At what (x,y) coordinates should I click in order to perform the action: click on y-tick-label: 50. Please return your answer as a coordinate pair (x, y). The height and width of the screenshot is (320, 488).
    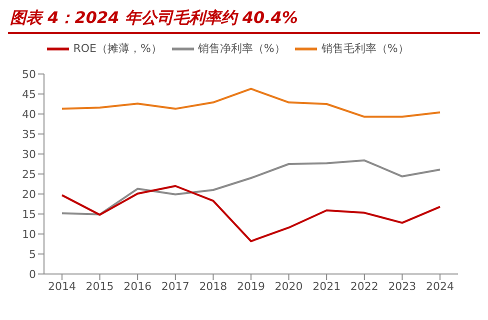
    Looking at the image, I should click on (29, 74).